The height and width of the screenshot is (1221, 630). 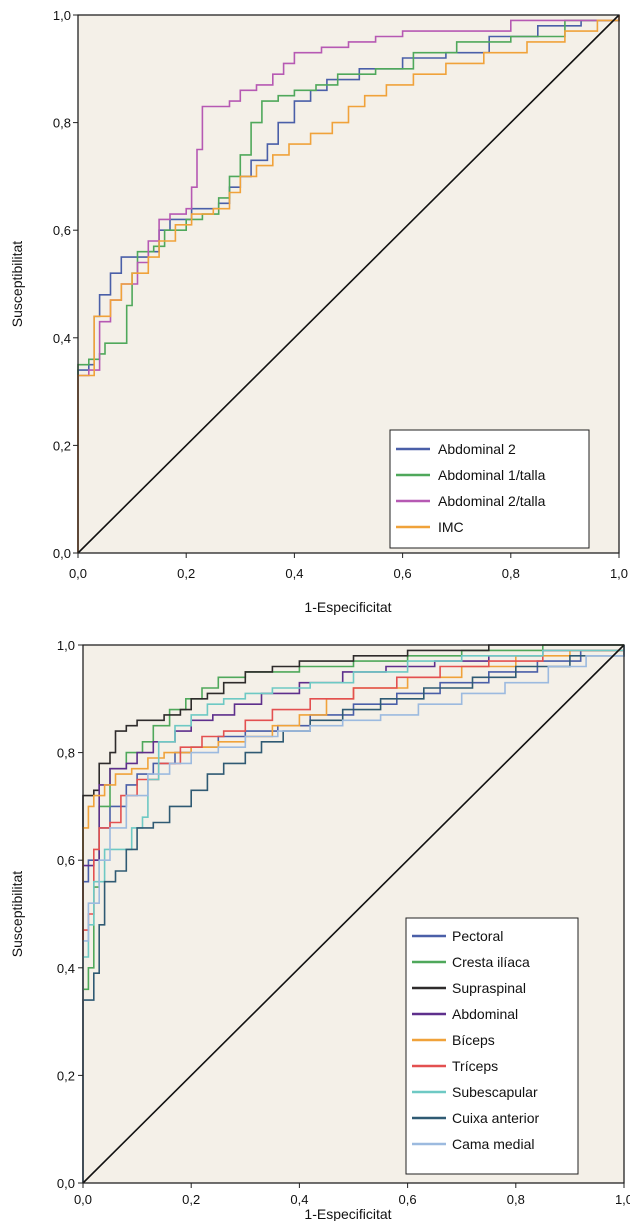 I want to click on chart-1-legend-label: Abdominal 1/talla, so click(x=492, y=475).